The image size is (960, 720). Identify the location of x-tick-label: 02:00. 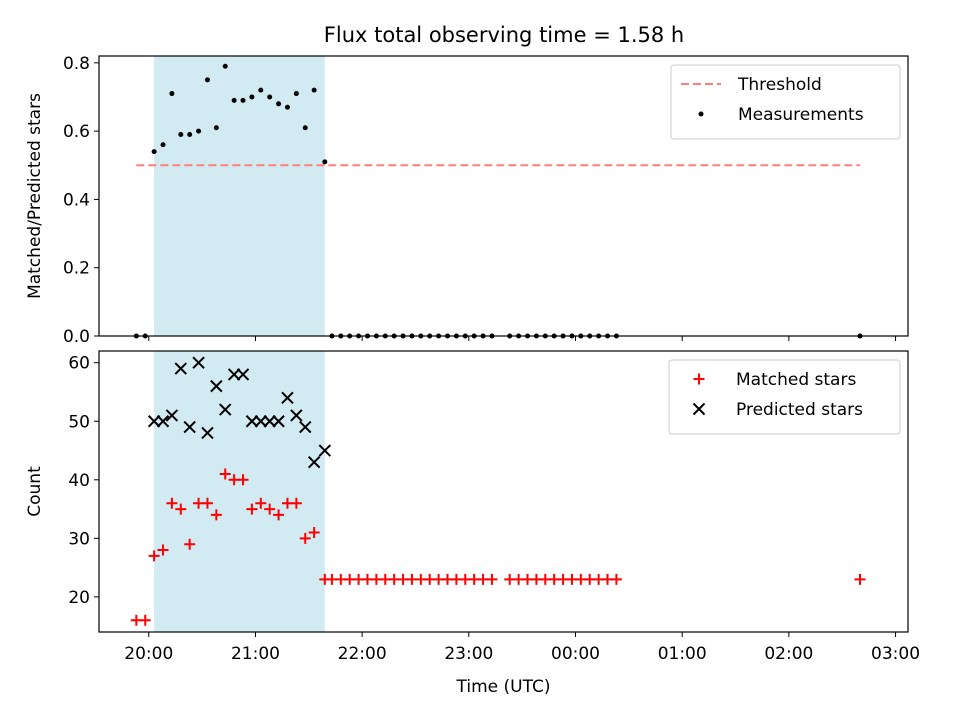
(788, 654).